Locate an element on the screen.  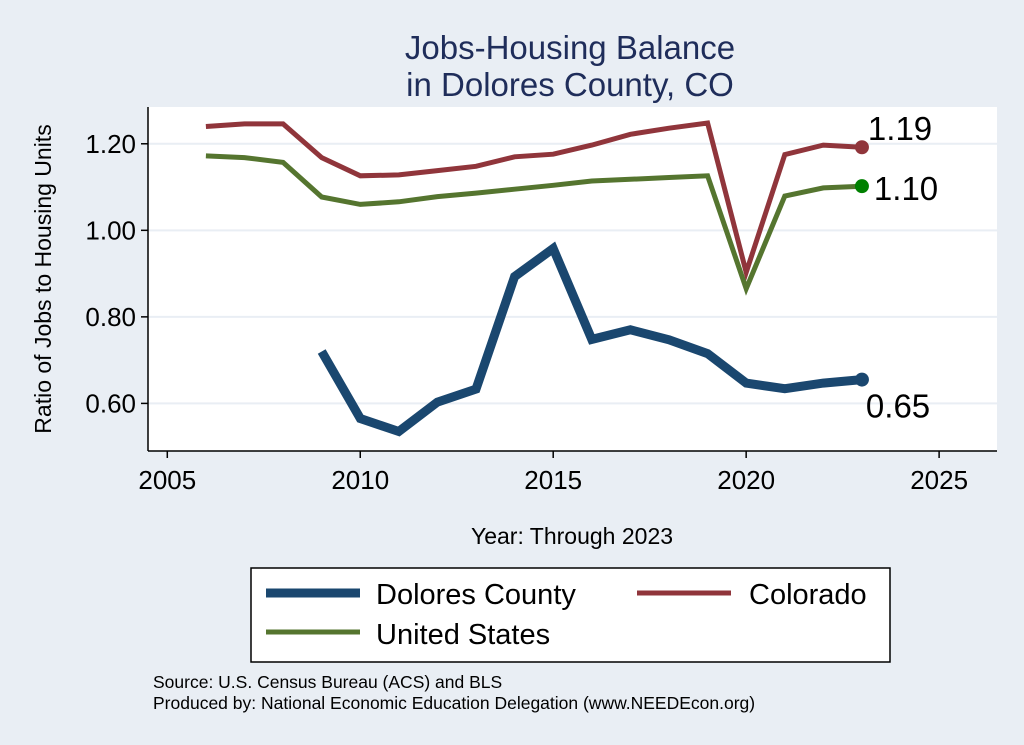
x-tick-label: 2025 is located at coordinates (939, 480).